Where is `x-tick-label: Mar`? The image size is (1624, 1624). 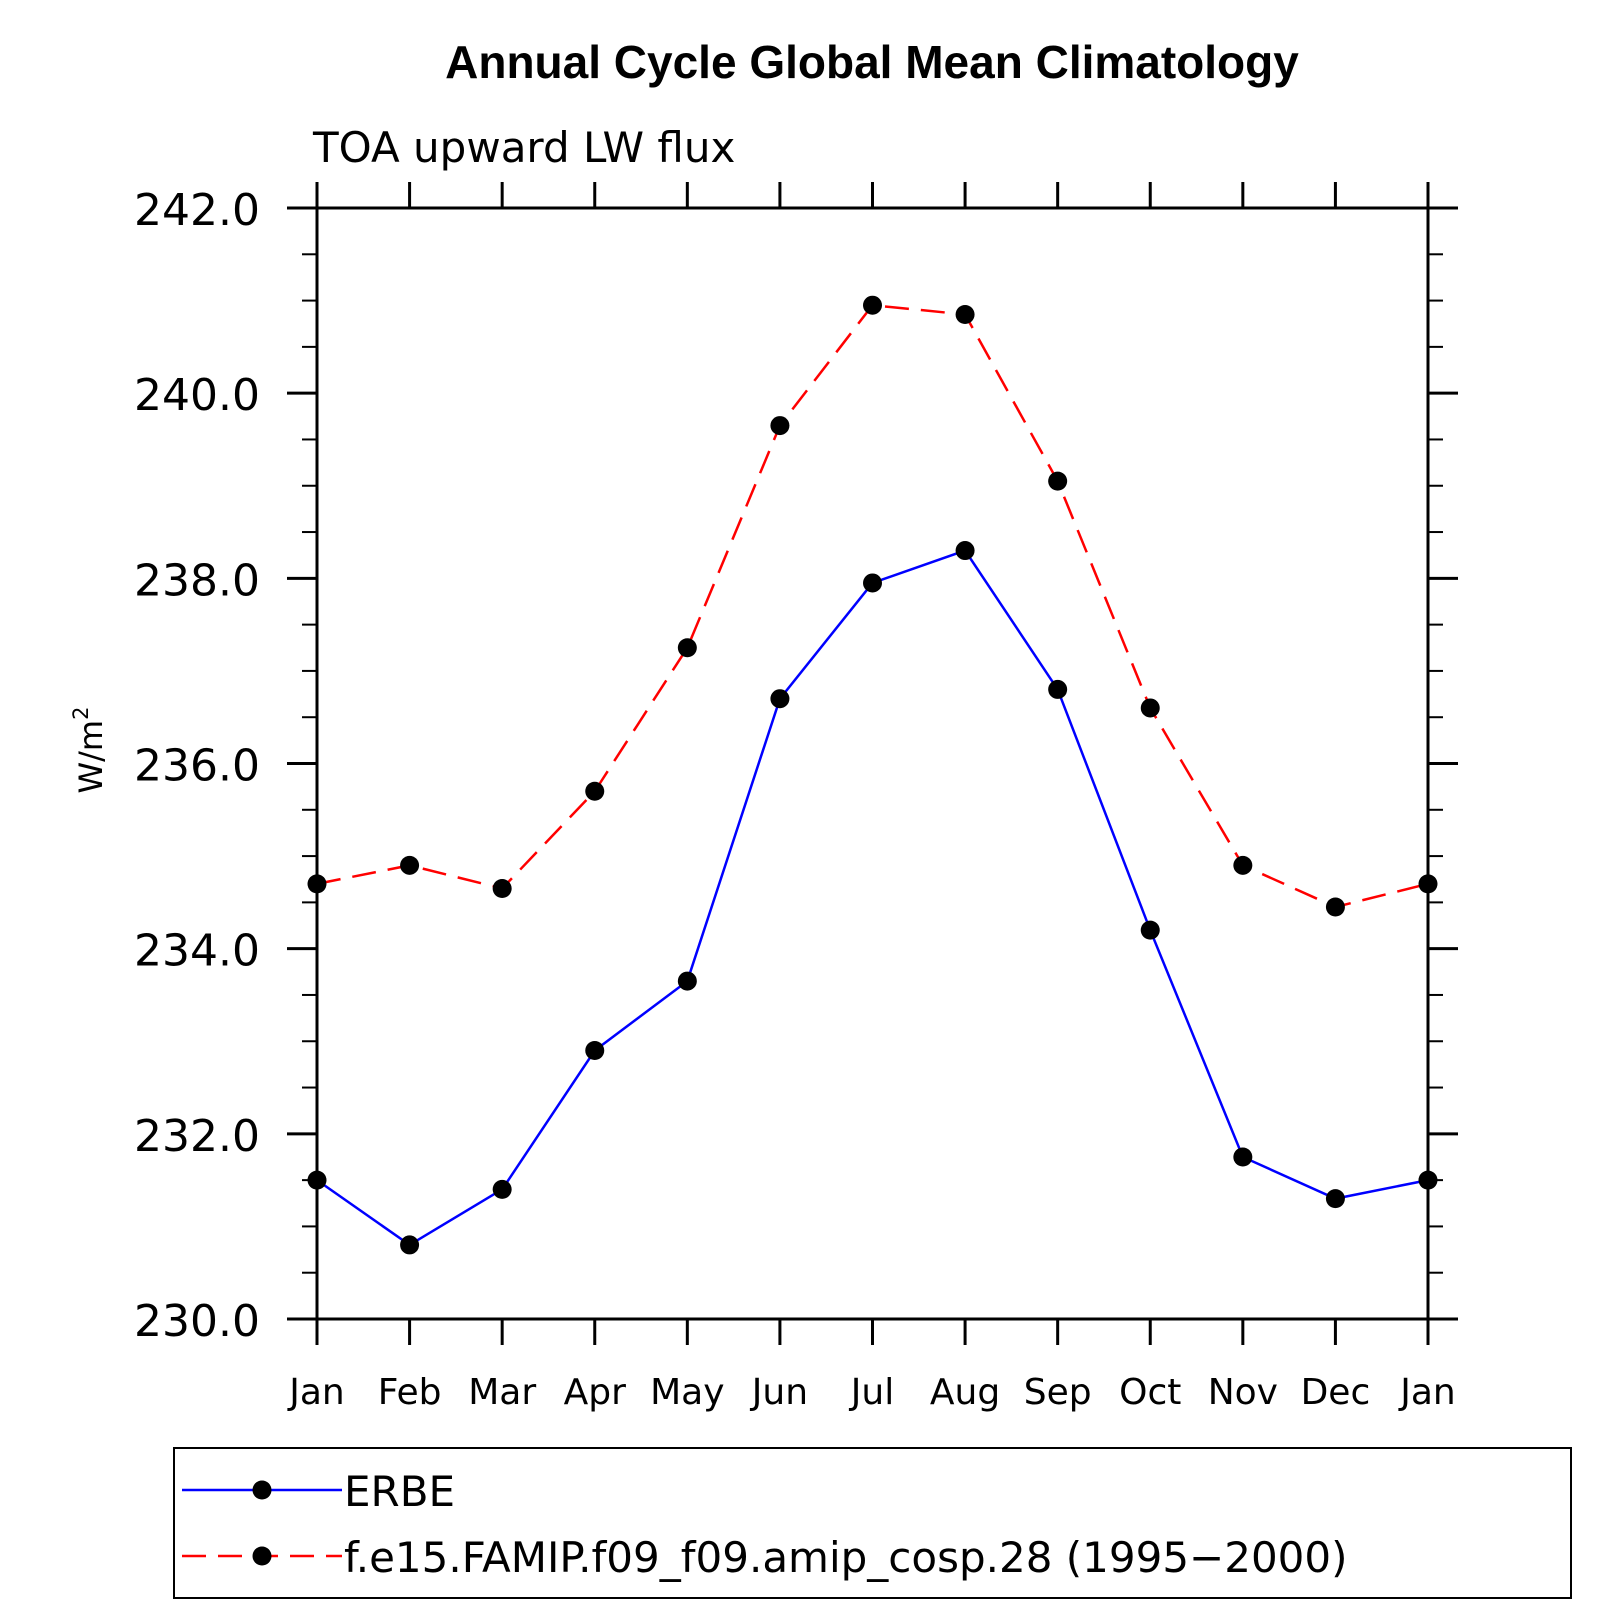 x-tick-label: Mar is located at coordinates (502, 1392).